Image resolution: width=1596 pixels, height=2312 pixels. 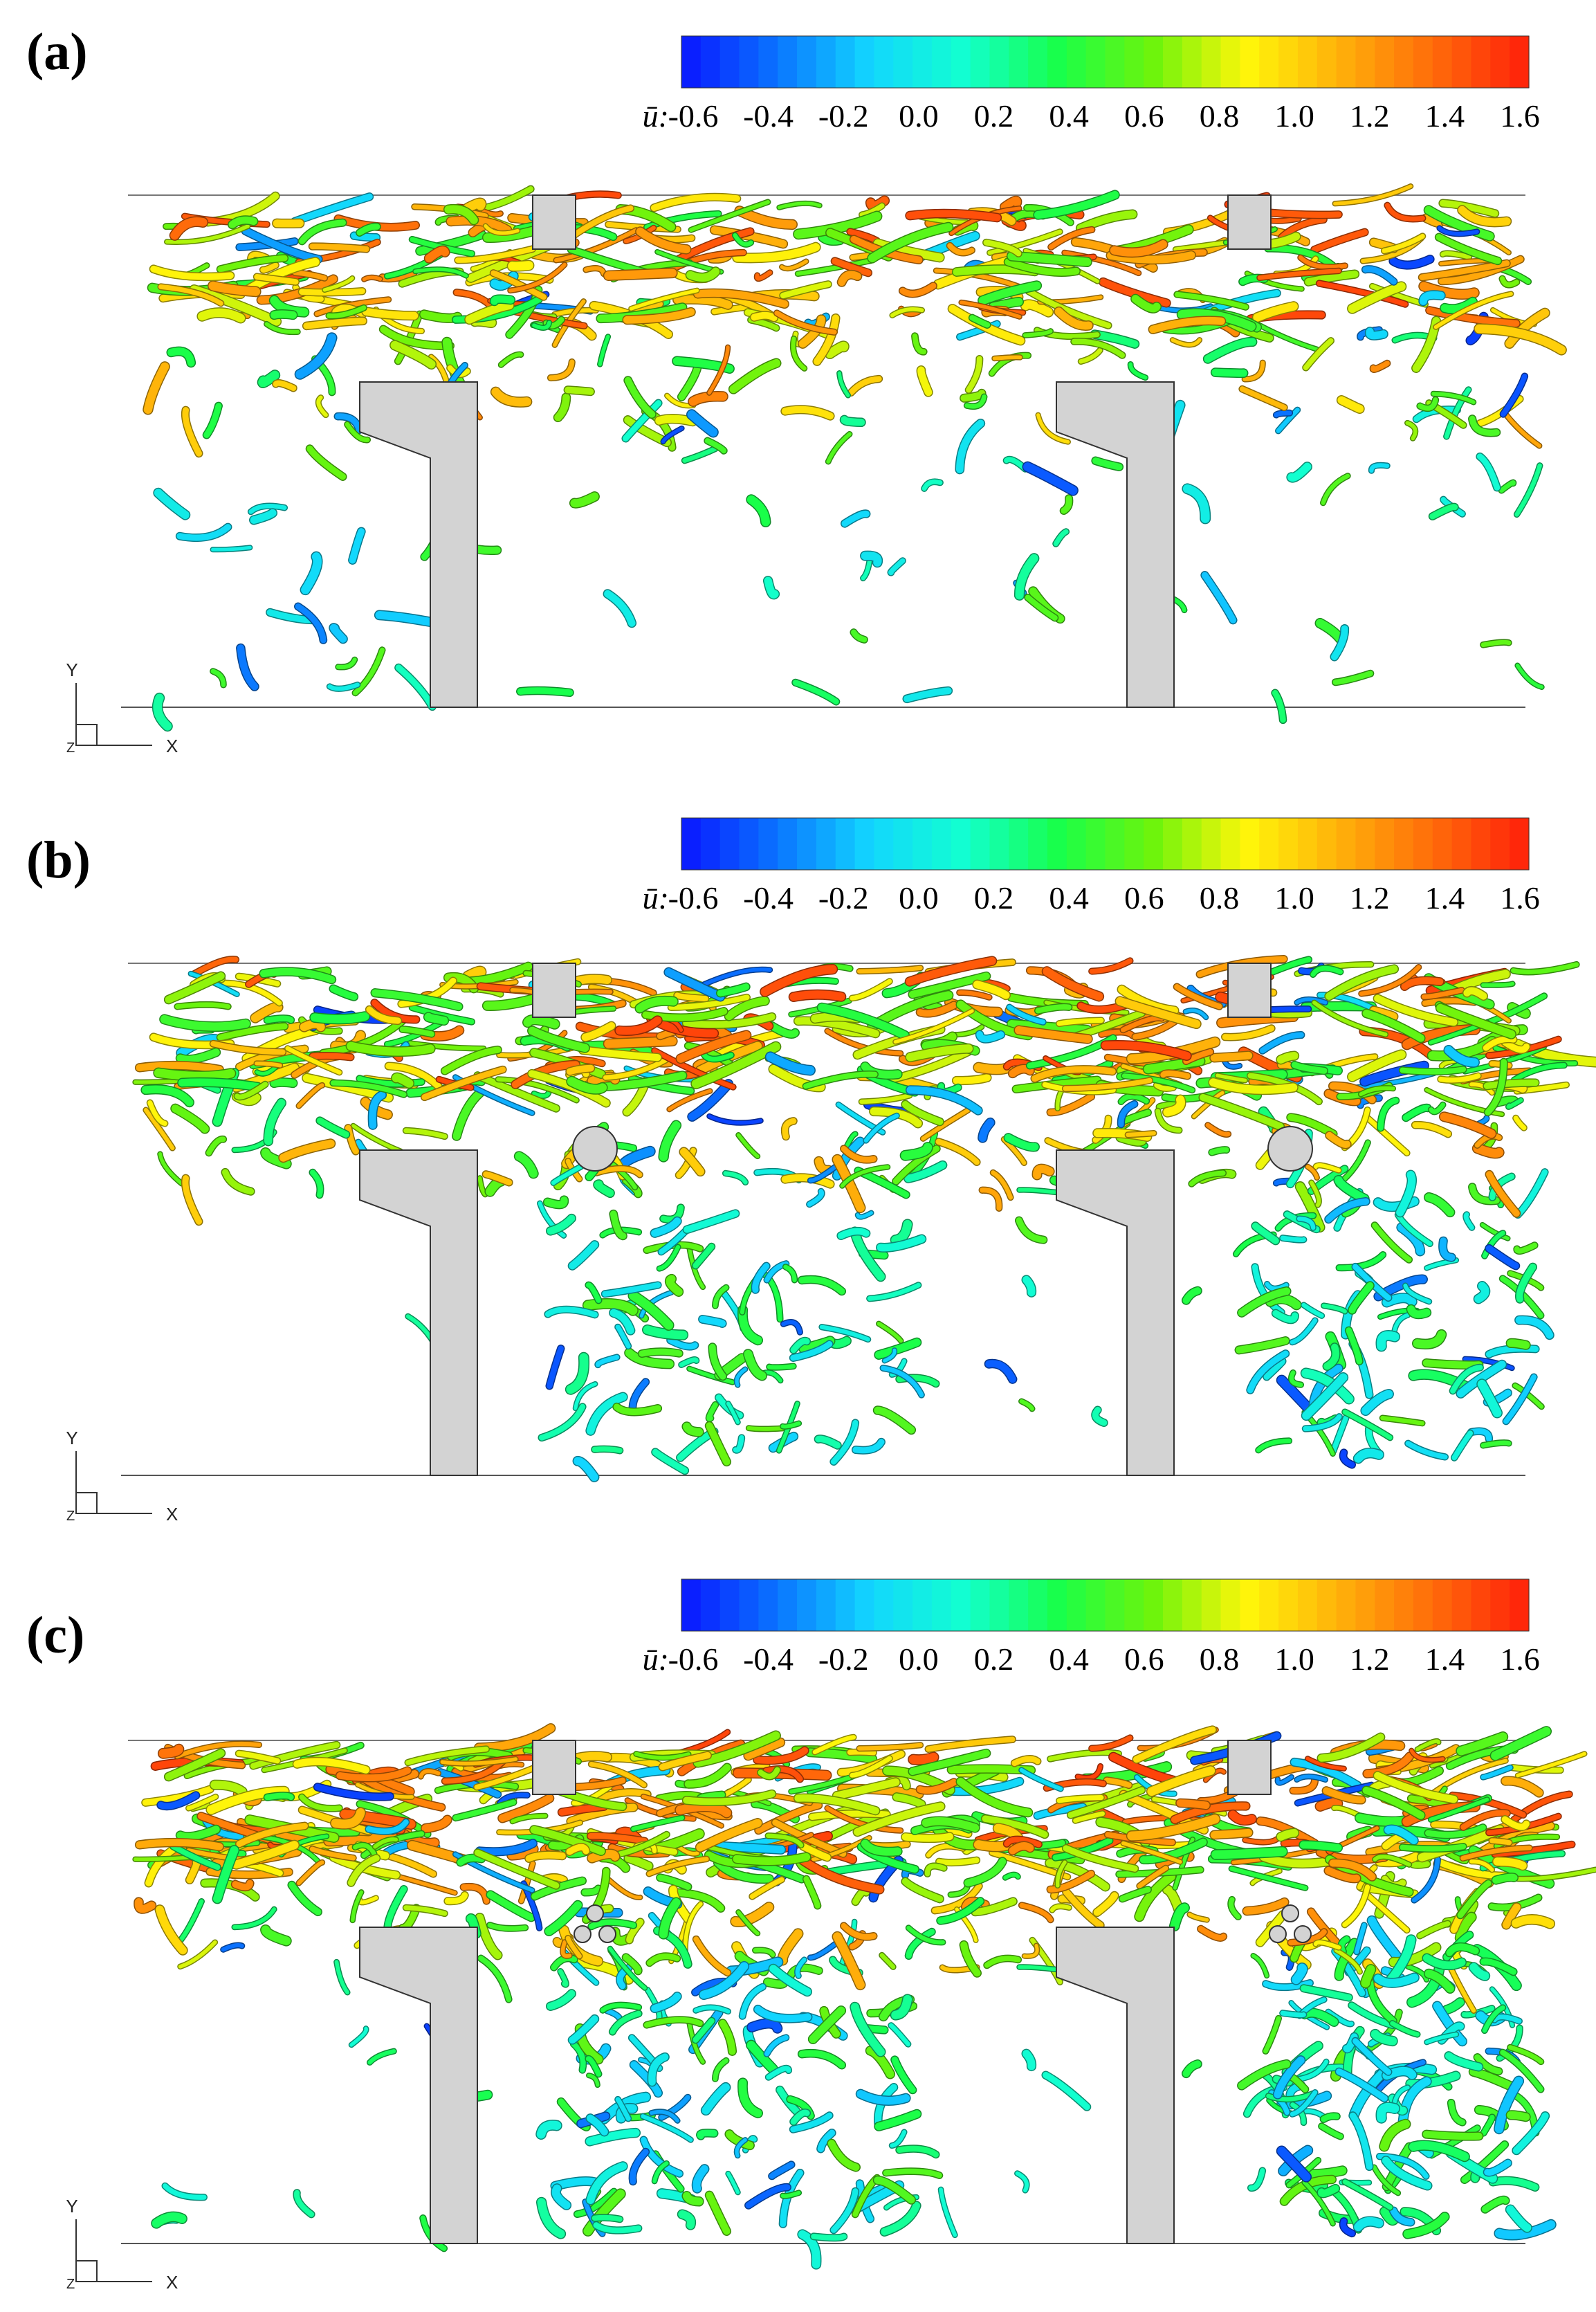 I want to click on colorbar-tick-label: 0.2, so click(x=994, y=1659).